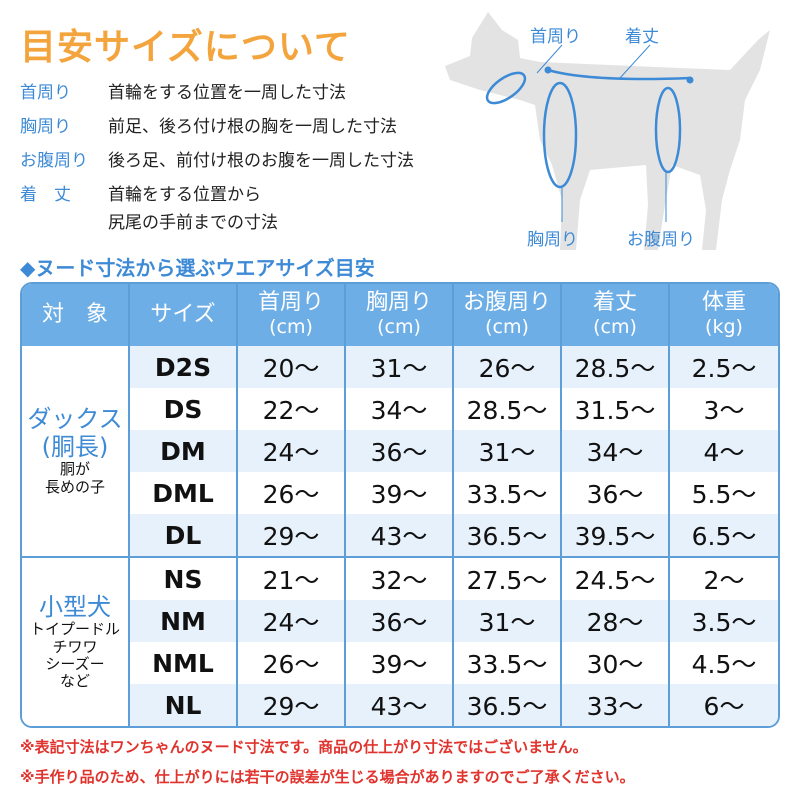 This screenshot has width=800, height=800. What do you see at coordinates (74, 469) in the screenshot?
I see `group-description: 胴が` at bounding box center [74, 469].